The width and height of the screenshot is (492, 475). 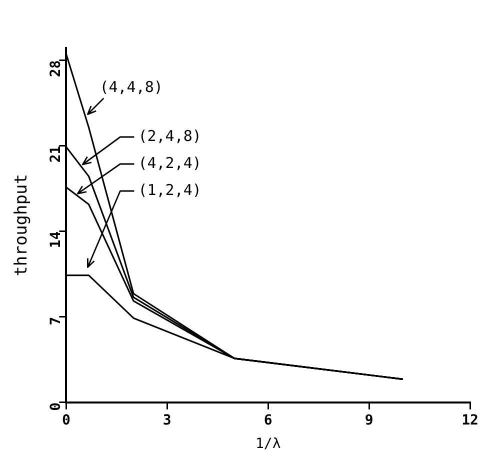 What do you see at coordinates (56, 406) in the screenshot?
I see `y-tick-label: 0` at bounding box center [56, 406].